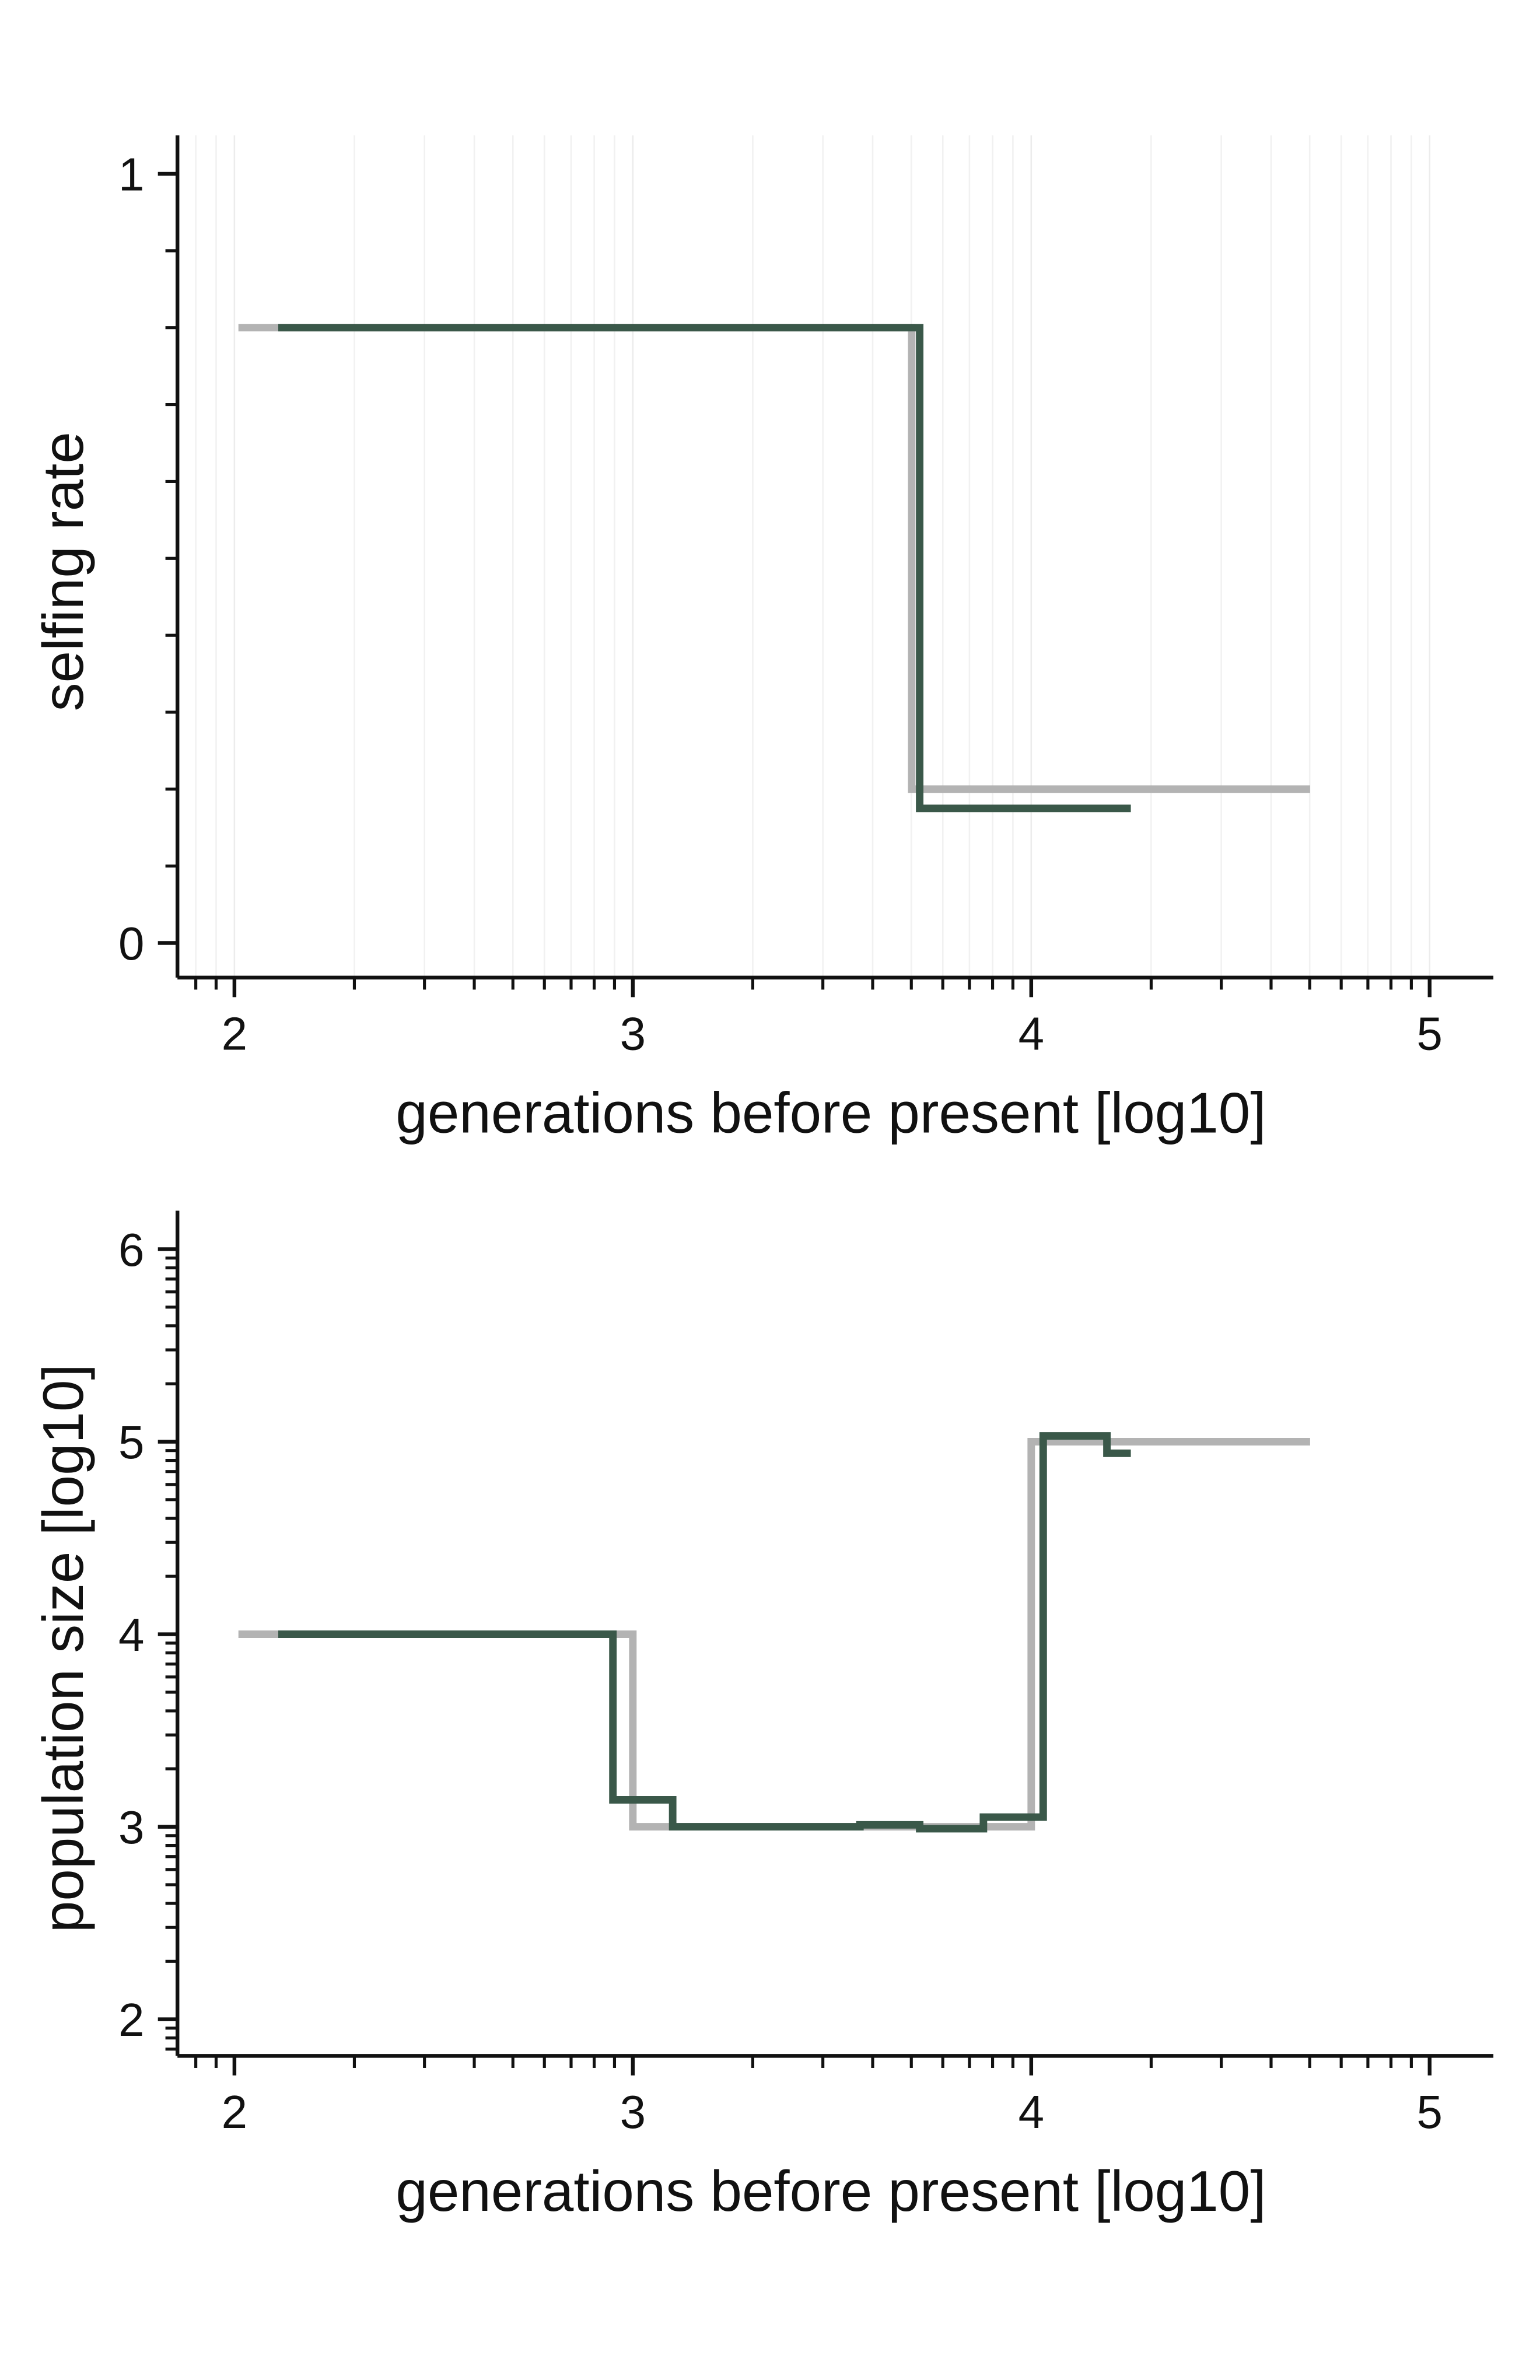 The image size is (1540, 2380). Describe the element at coordinates (131, 1250) in the screenshot. I see `y-tick-label: 6` at that location.